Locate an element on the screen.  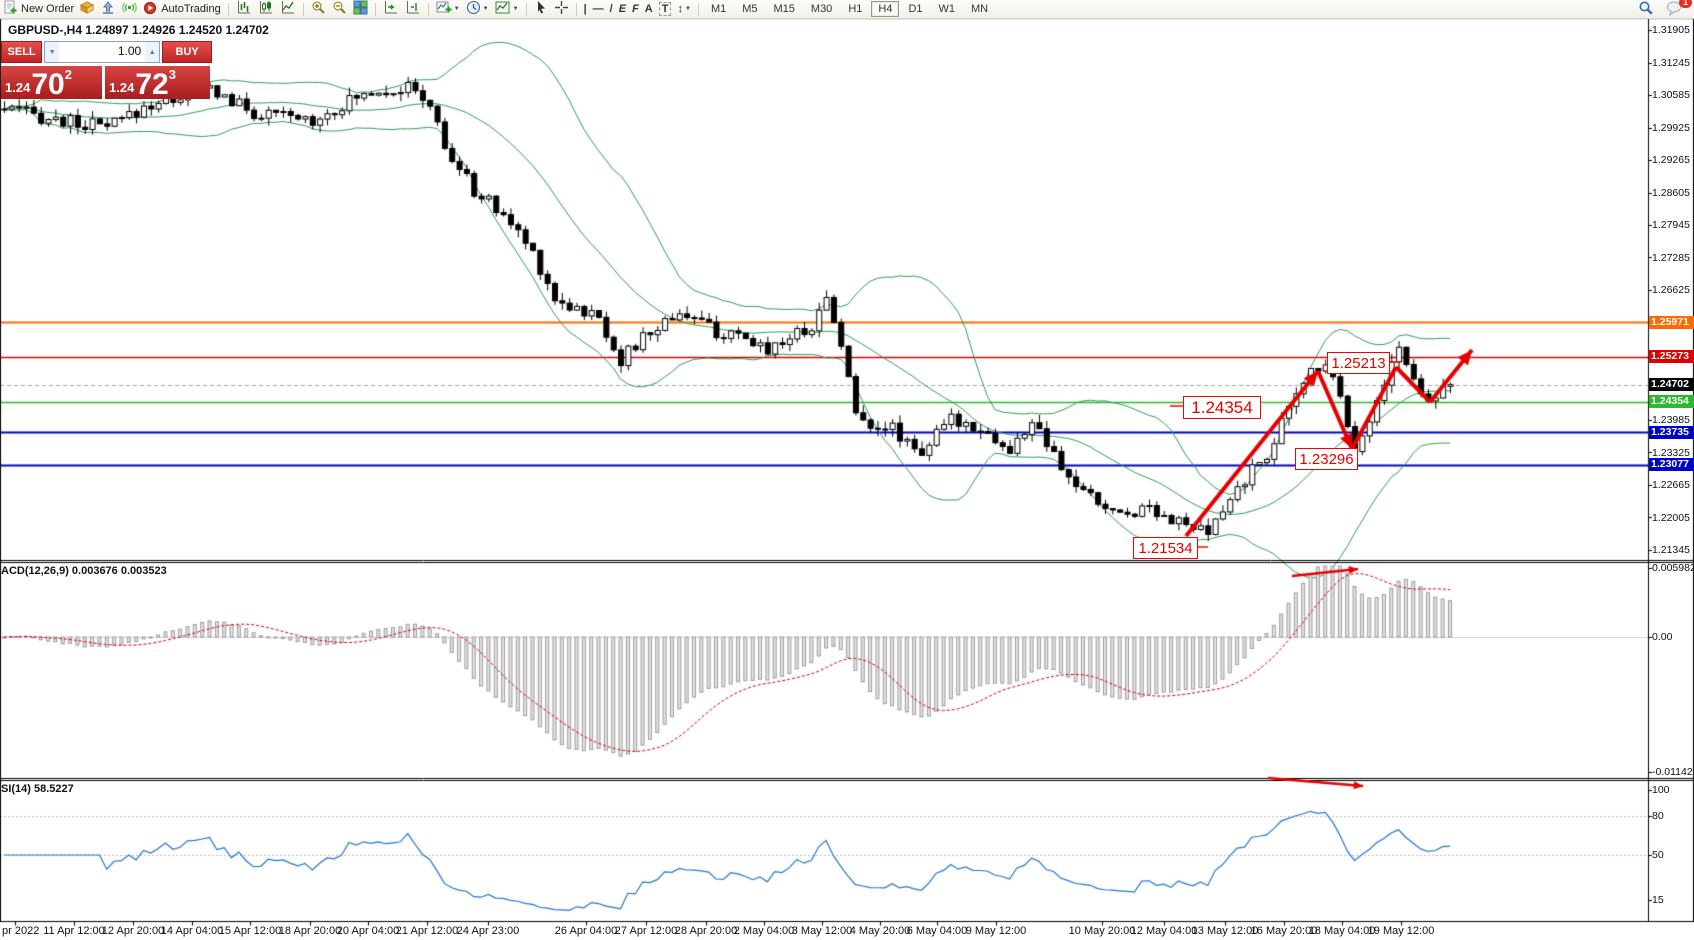
time-axis-label: 16 May 20:00 is located at coordinates (1284, 931).